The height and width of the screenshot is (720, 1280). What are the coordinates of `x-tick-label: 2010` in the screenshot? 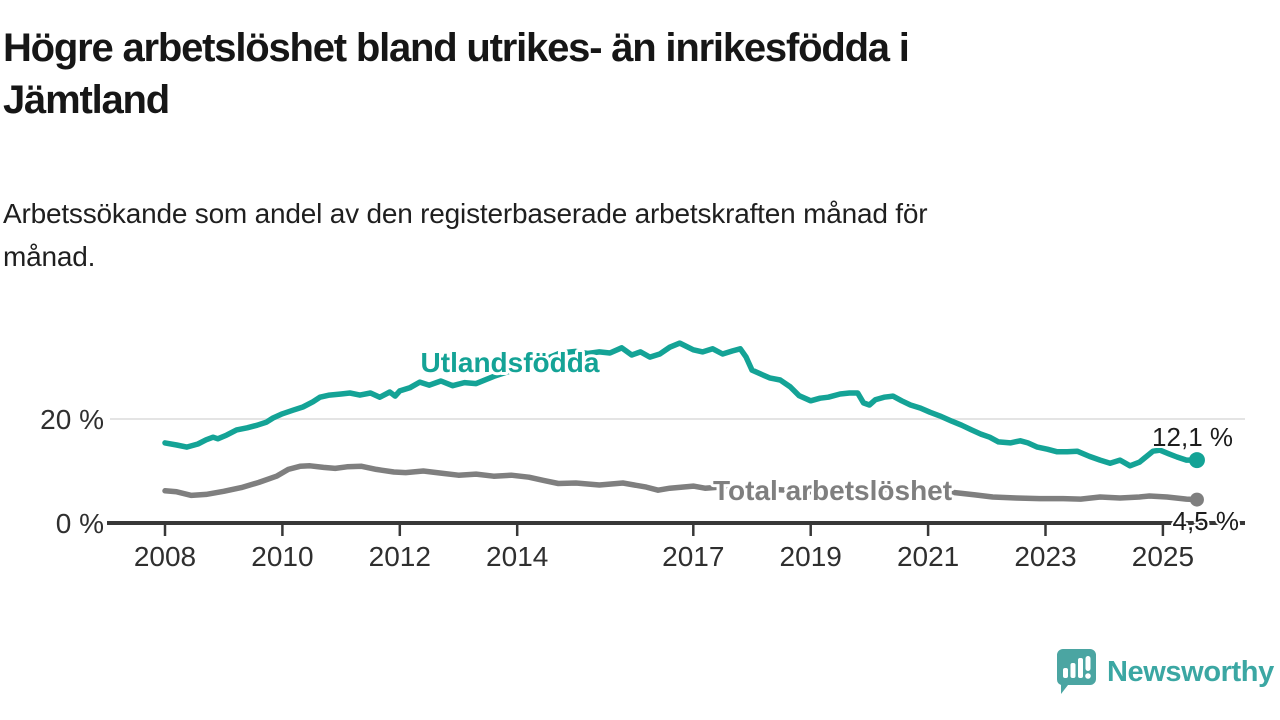 It's located at (282, 556).